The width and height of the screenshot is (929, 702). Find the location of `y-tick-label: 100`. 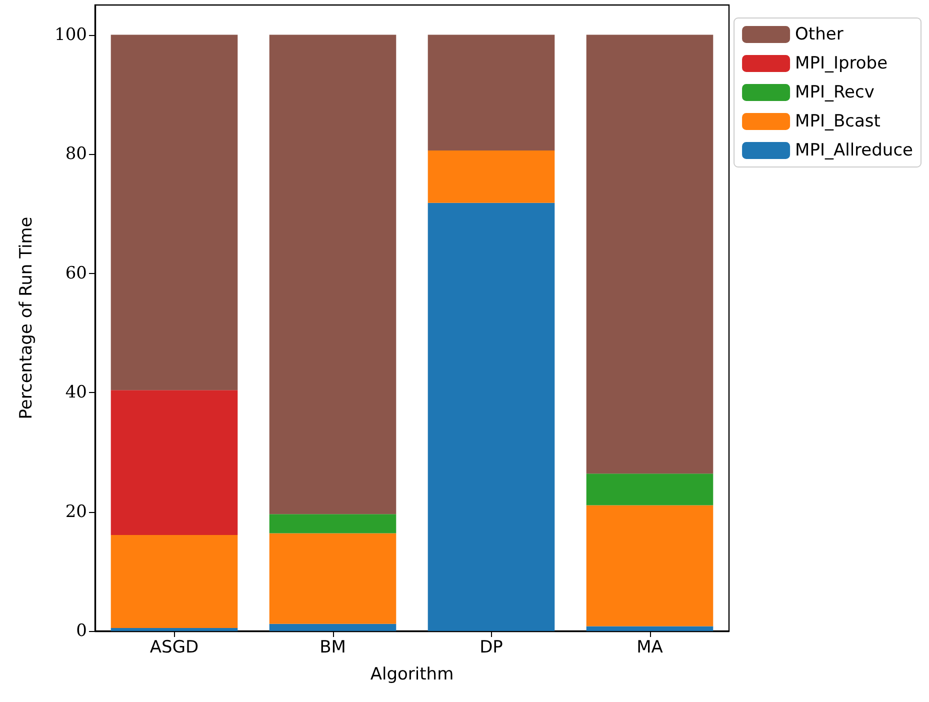

y-tick-label: 100 is located at coordinates (70, 34).